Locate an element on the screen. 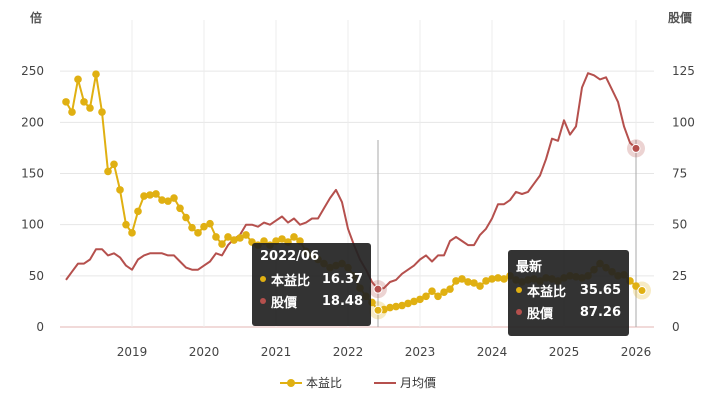 This screenshot has width=716, height=404. price-legend-icon is located at coordinates (385, 383).